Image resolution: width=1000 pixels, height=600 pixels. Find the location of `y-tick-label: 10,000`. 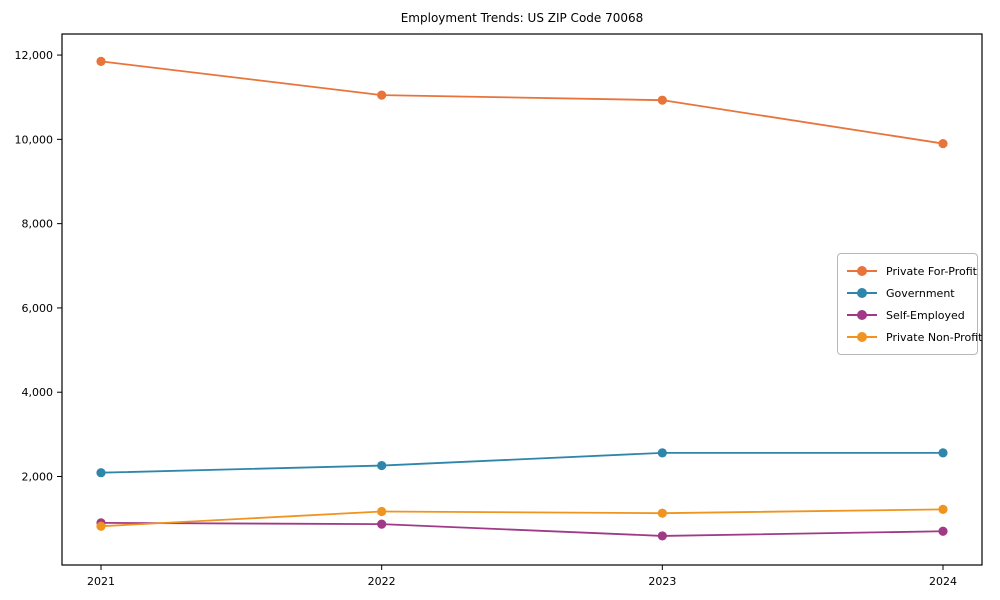

y-tick-label: 10,000 is located at coordinates (34, 139).